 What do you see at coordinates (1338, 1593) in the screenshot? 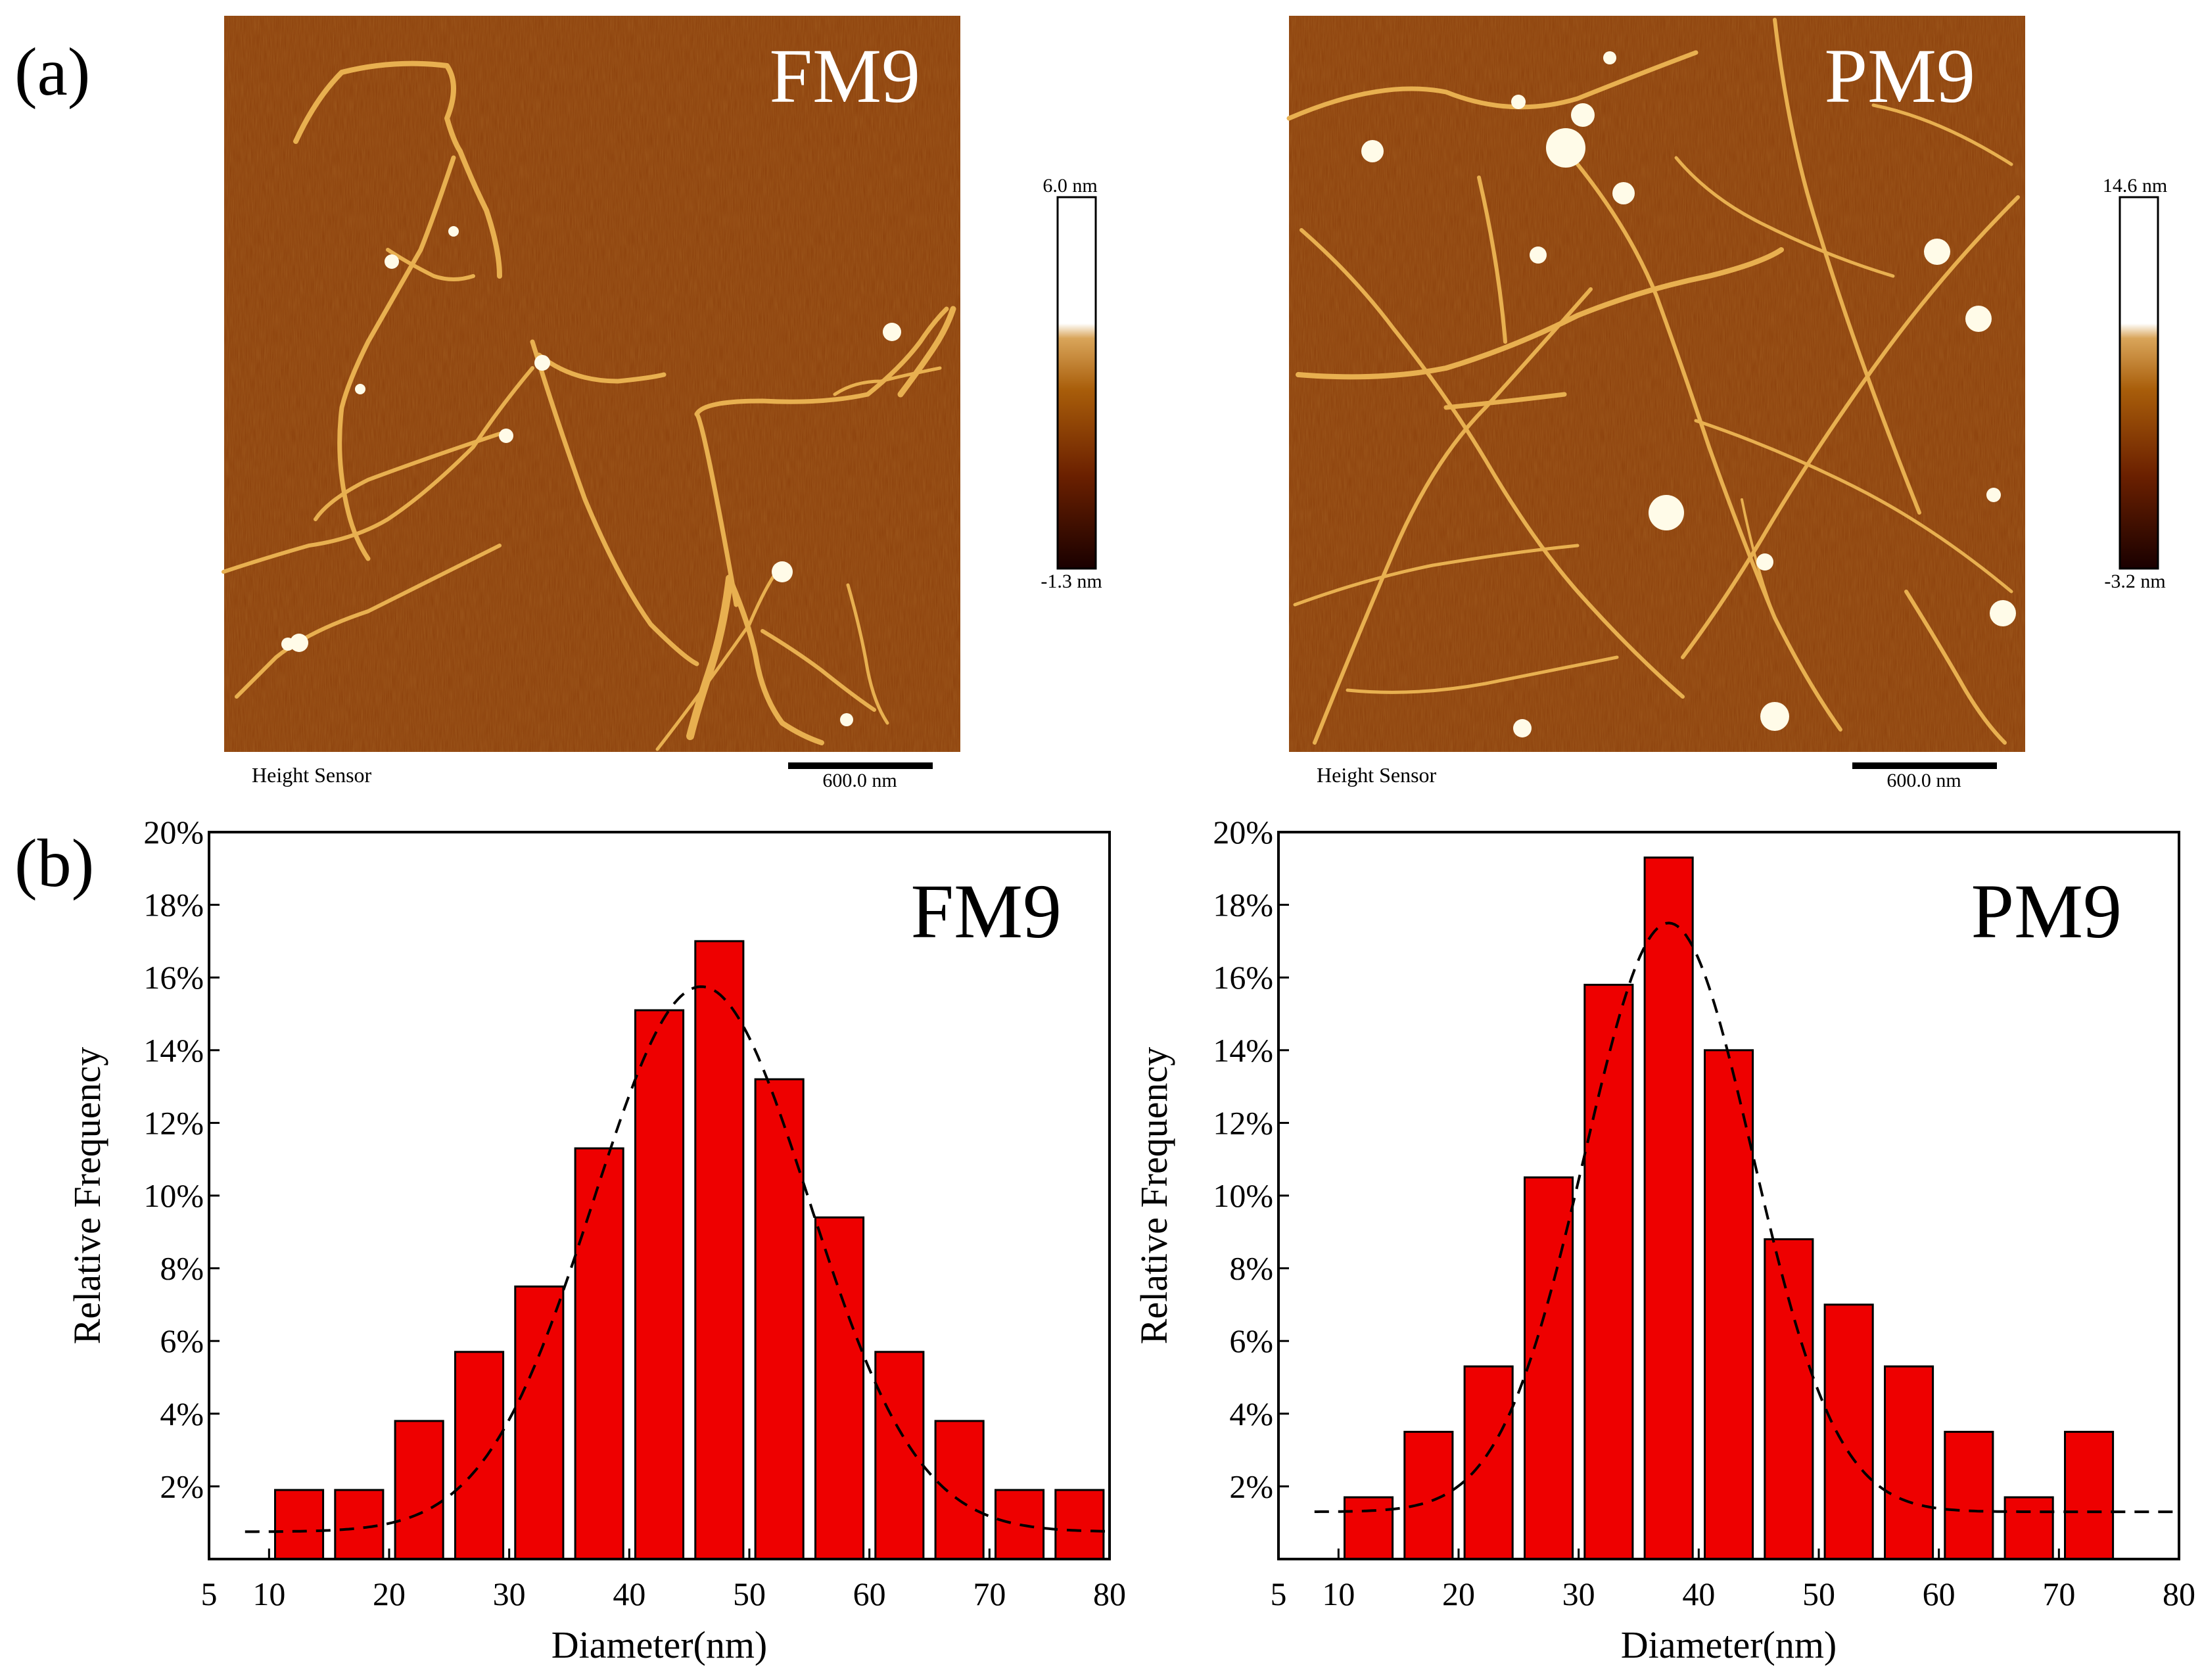
I see `chart-1-x-tick-label: 10` at bounding box center [1338, 1593].